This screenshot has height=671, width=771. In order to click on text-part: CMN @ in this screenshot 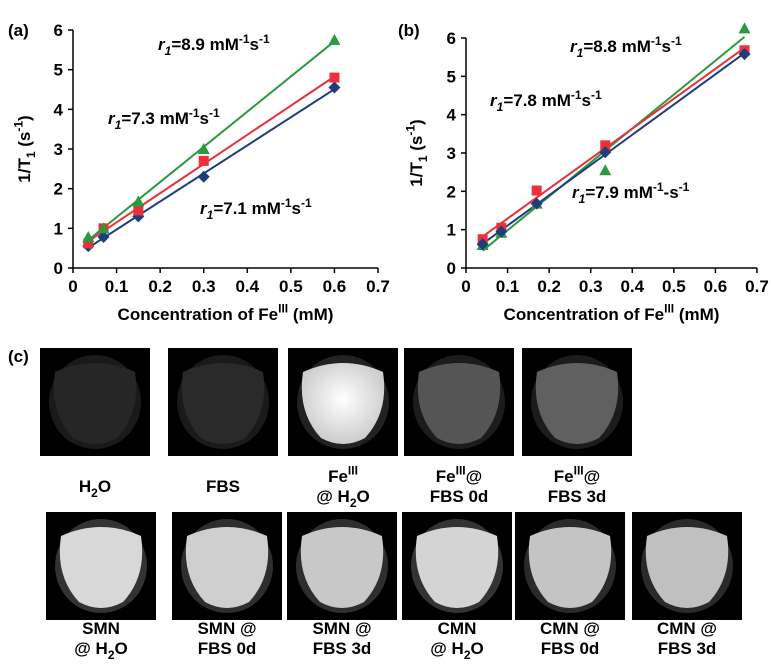, I will do `click(570, 628)`.